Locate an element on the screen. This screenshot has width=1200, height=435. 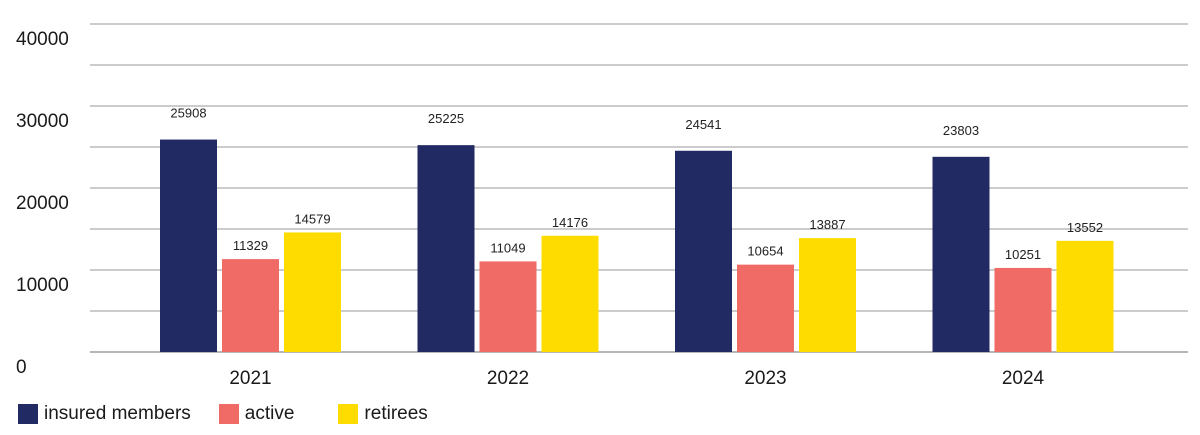
legend: insured members active retirees is located at coordinates (237, 414).